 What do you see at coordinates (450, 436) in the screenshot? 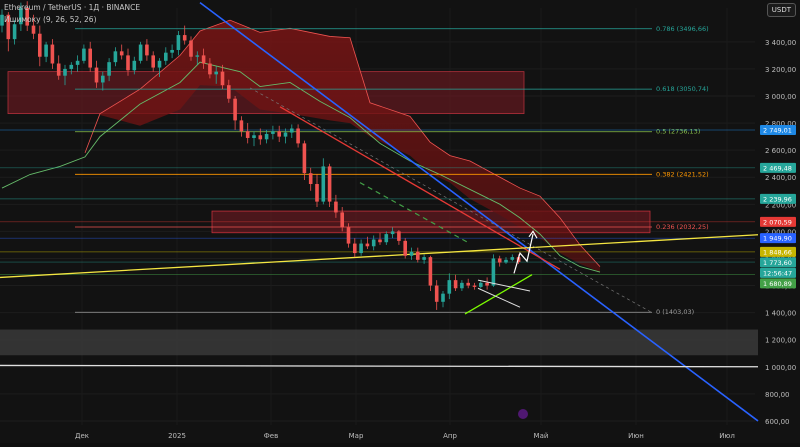
I see `x-tick-label: Апр` at bounding box center [450, 436].